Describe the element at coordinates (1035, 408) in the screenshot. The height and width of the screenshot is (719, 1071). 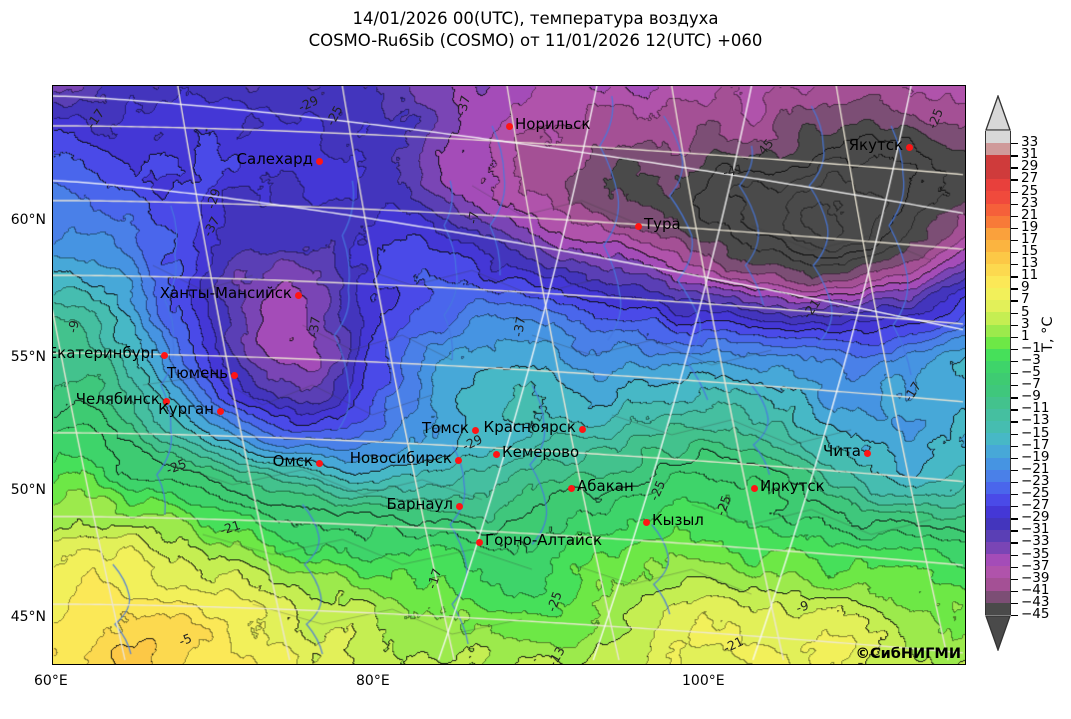
I see `colorbar-tick-label: −11` at that location.